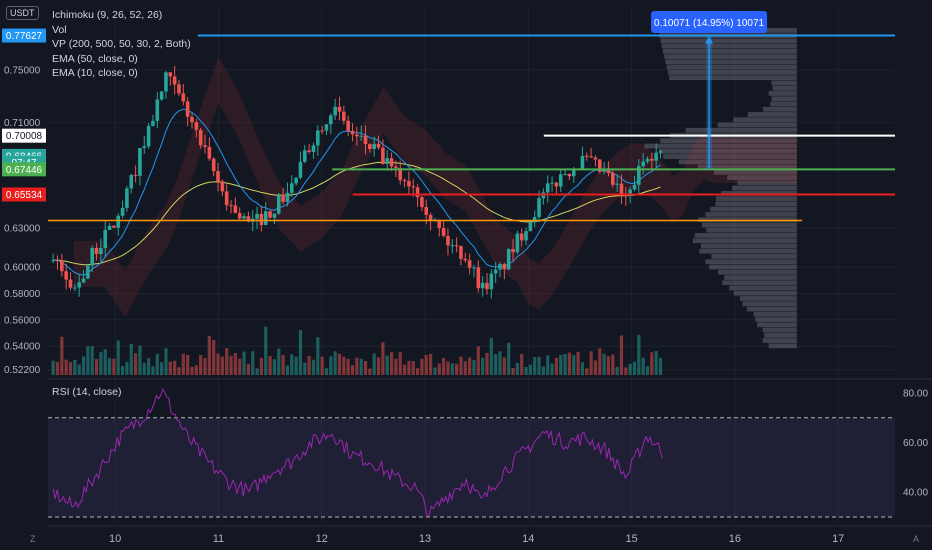 The width and height of the screenshot is (932, 550). What do you see at coordinates (22, 13) in the screenshot?
I see `currency-badge: USDT` at bounding box center [22, 13].